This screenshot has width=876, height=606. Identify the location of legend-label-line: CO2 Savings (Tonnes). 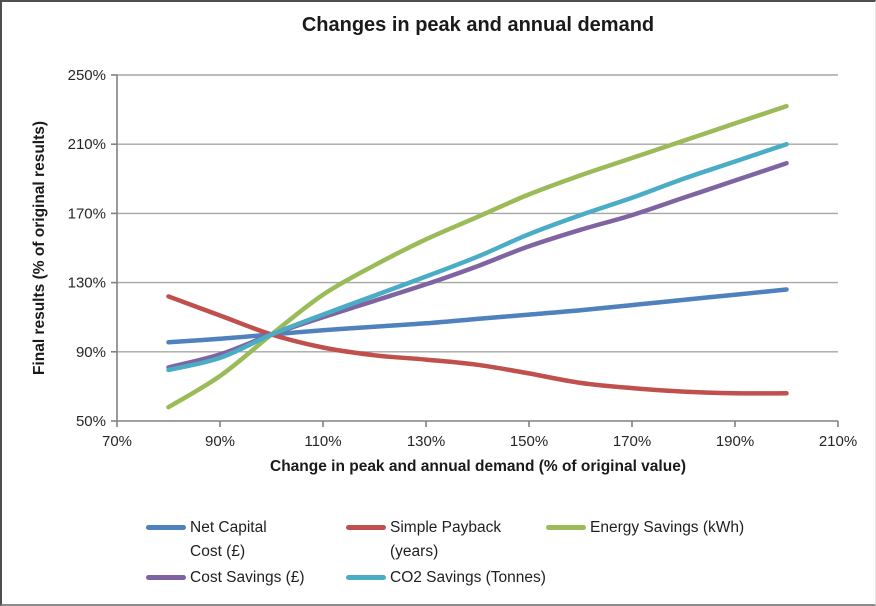
(468, 577).